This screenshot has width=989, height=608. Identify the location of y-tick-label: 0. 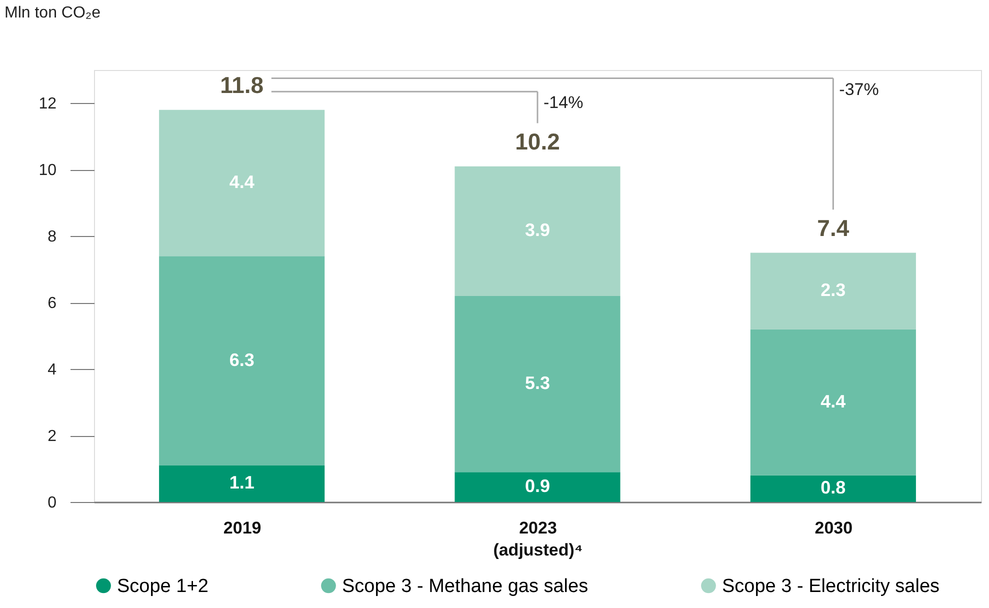
(52, 503).